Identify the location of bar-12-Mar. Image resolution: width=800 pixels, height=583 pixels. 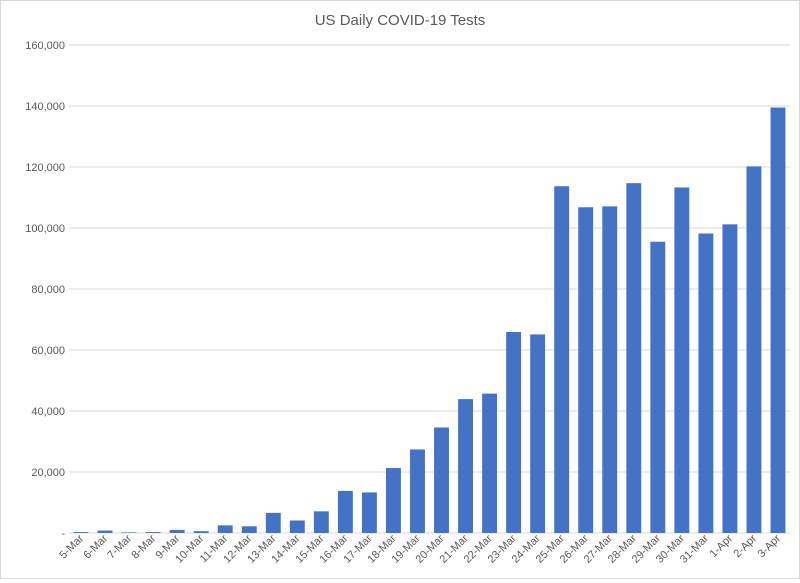
(249, 529).